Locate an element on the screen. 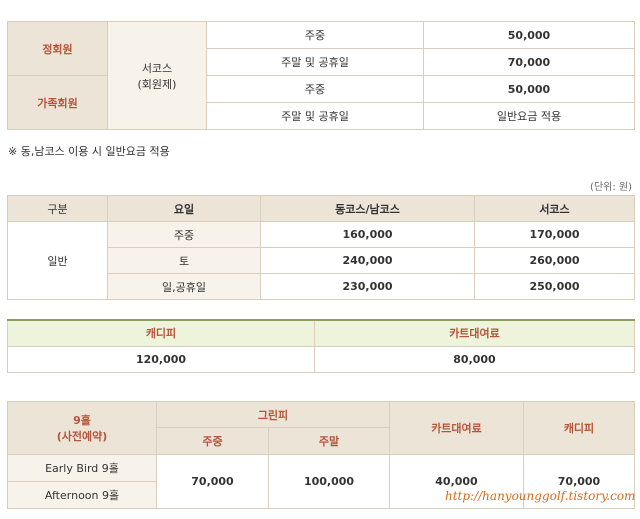  family-member-label: 가족회원 is located at coordinates (57, 102).